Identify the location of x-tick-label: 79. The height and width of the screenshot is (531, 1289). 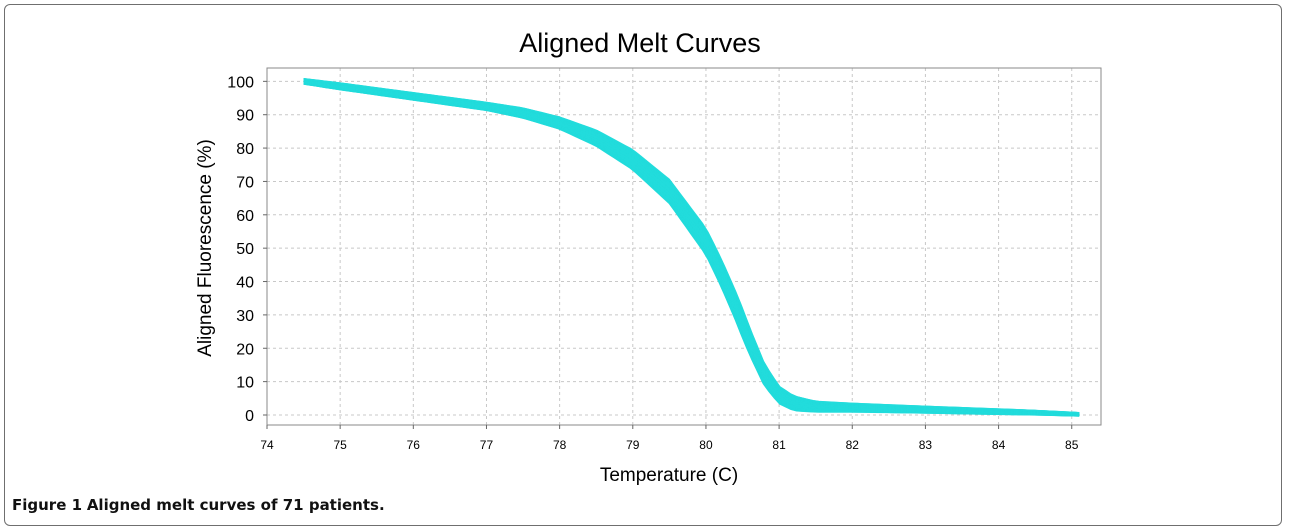
(633, 445).